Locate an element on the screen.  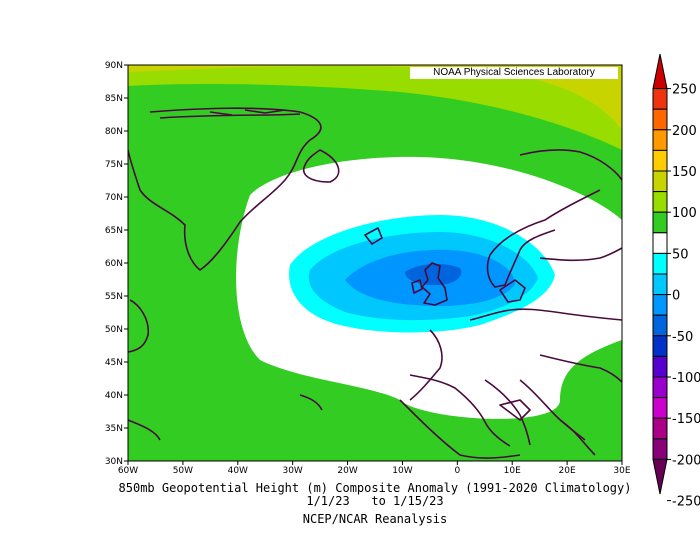
lat-tick-label: 35N is located at coordinates (114, 429).